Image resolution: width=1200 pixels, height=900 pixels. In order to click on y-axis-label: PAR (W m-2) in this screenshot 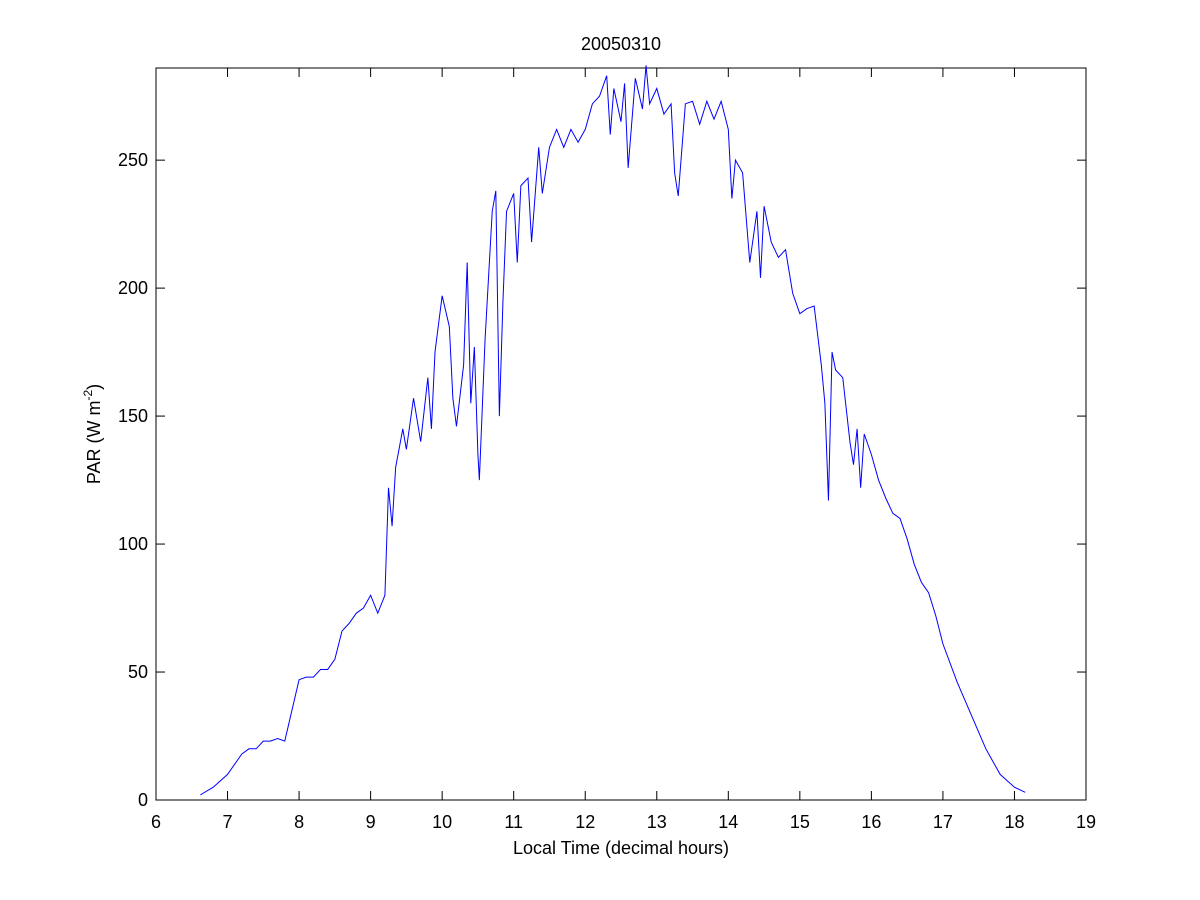, I will do `click(92, 434)`.